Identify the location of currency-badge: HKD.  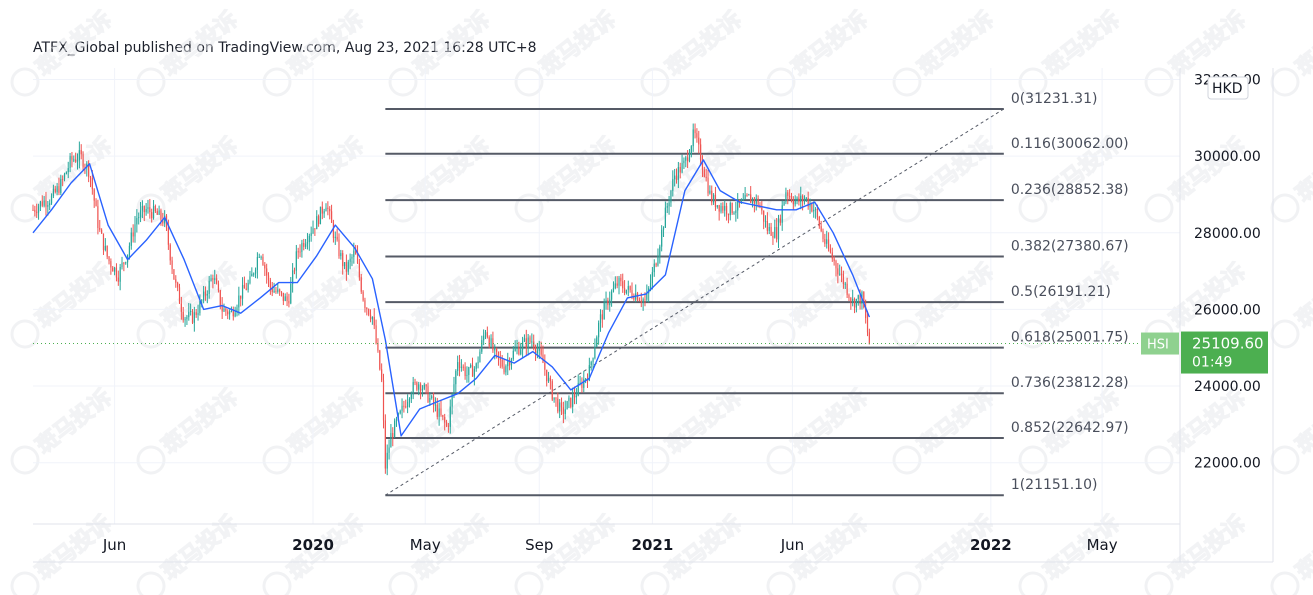
(1228, 88).